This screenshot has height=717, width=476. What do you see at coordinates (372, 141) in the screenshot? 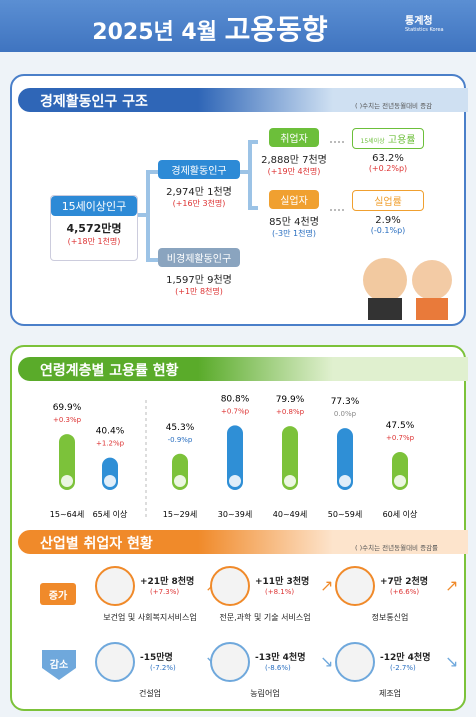
I see `label-small: 15세이상` at bounding box center [372, 141].